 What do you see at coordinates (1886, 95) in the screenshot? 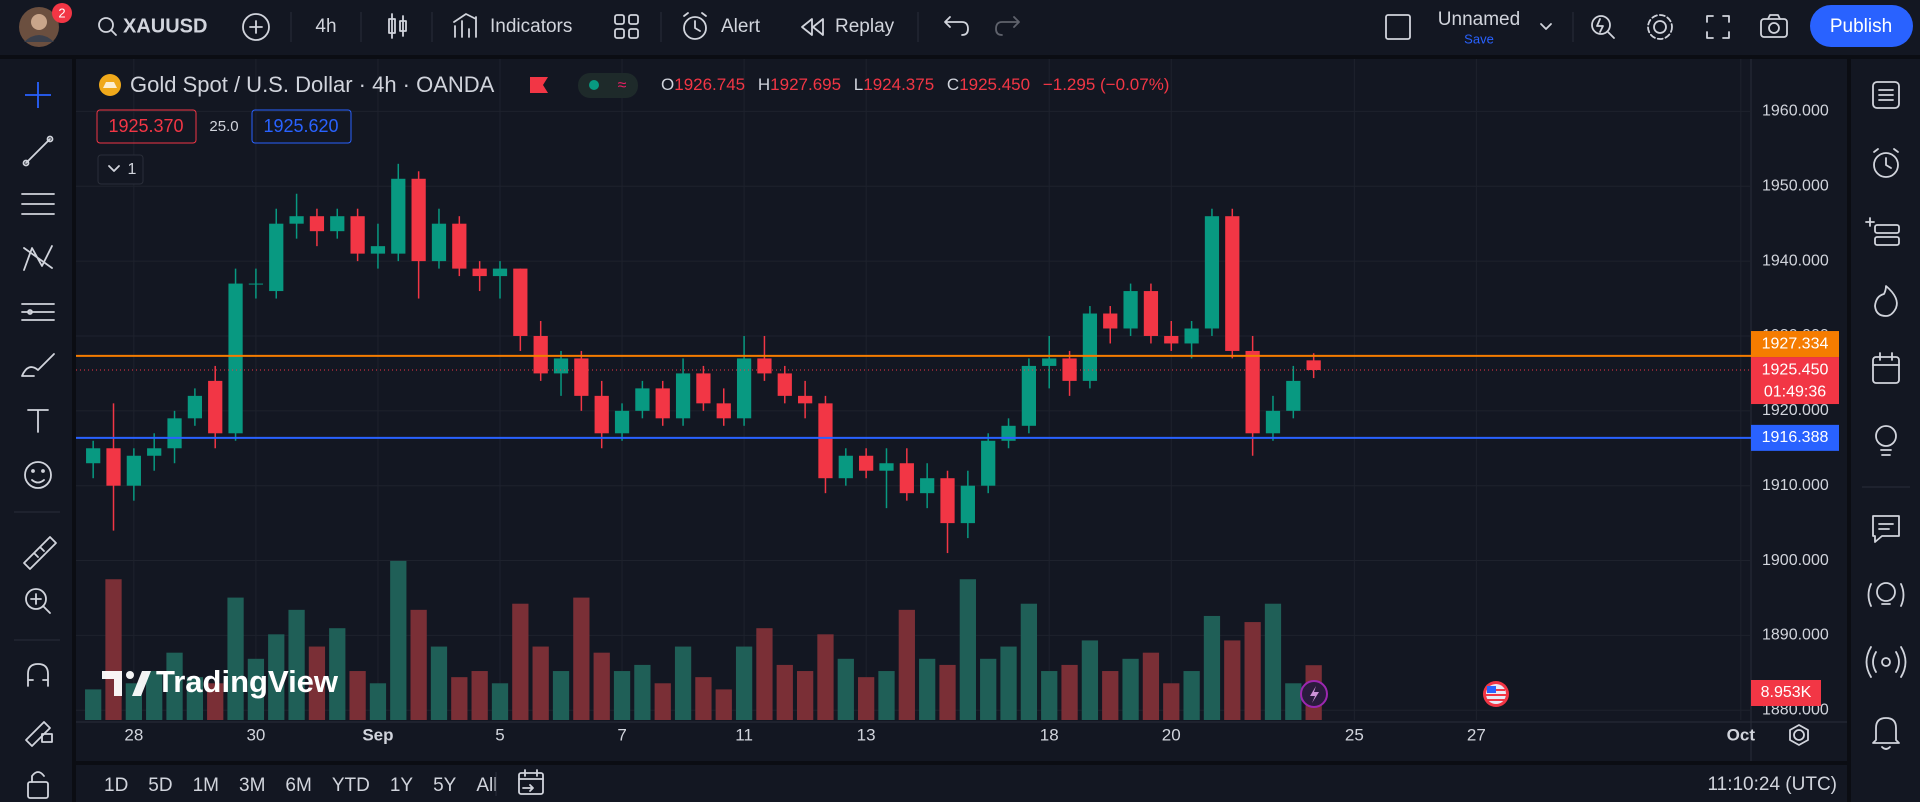
I see `watchlist-button` at bounding box center [1886, 95].